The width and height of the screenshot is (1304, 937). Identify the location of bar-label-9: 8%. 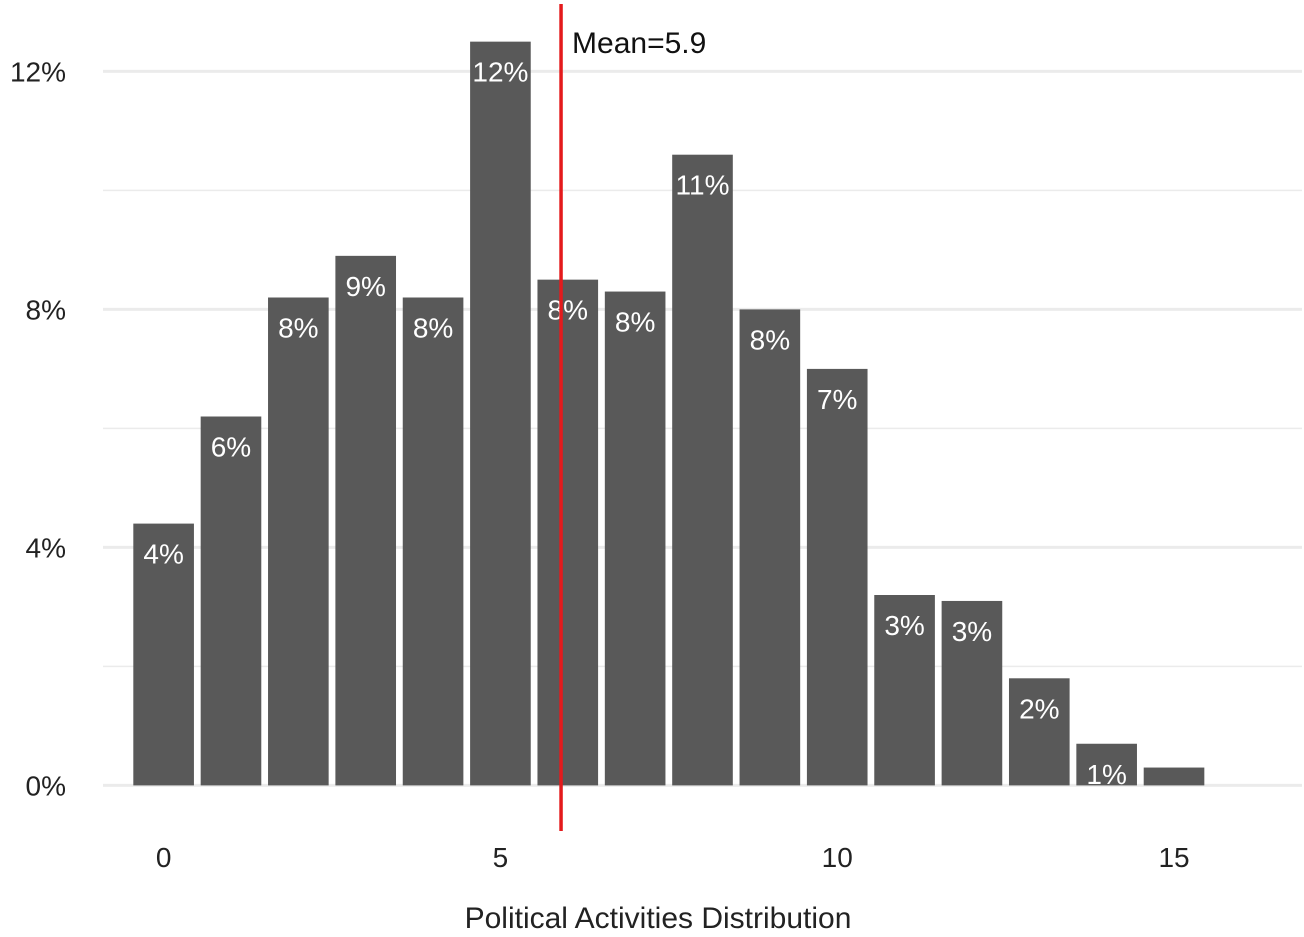
(770, 339).